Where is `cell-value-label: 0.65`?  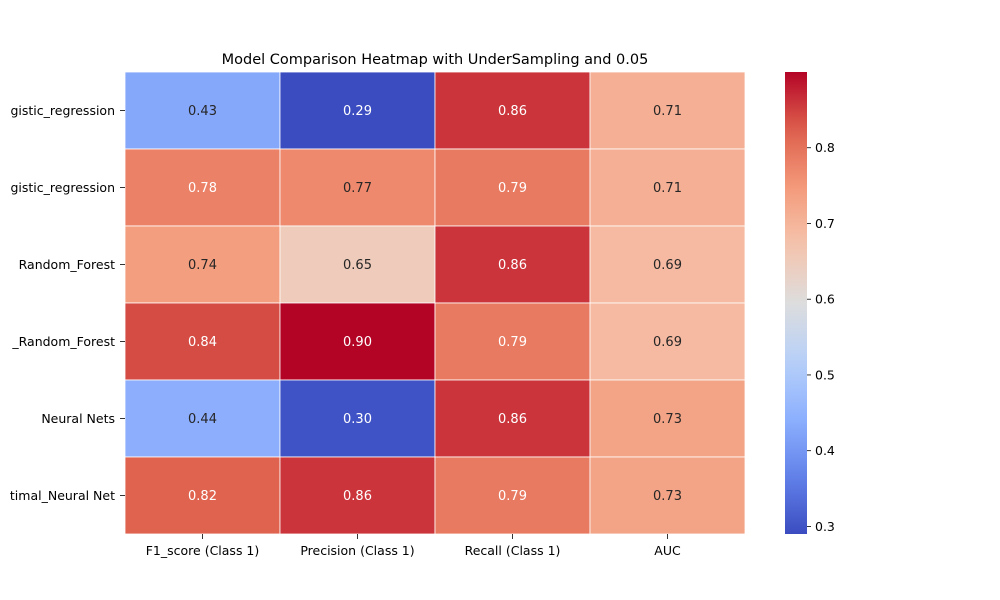 cell-value-label: 0.65 is located at coordinates (357, 265).